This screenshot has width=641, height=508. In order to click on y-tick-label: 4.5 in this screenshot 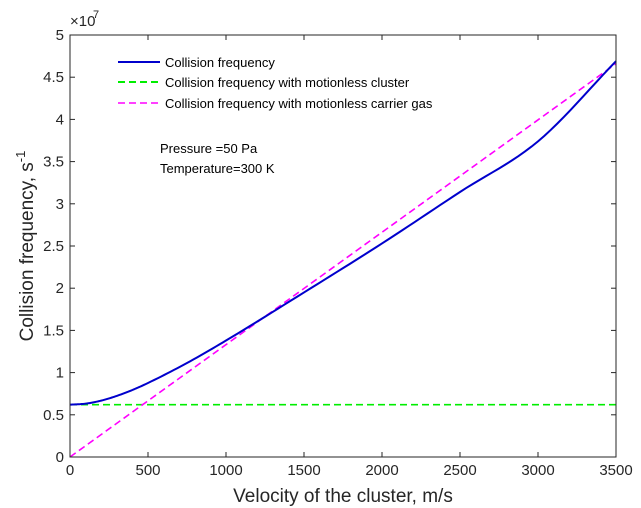, I will do `click(53, 77)`.